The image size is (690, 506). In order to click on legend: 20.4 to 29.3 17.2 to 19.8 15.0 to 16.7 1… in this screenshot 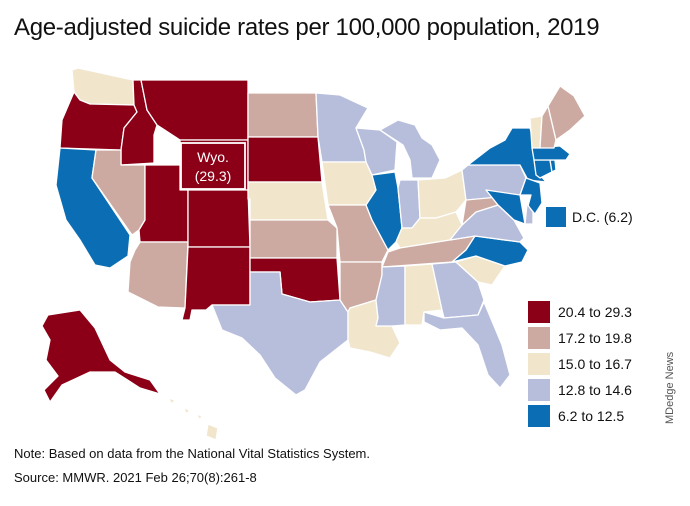, I will do `click(580, 365)`.